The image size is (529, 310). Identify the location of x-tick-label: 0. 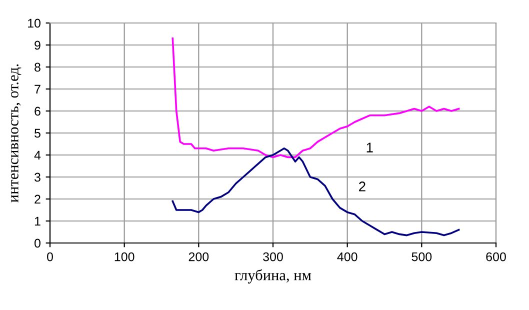
(50, 257).